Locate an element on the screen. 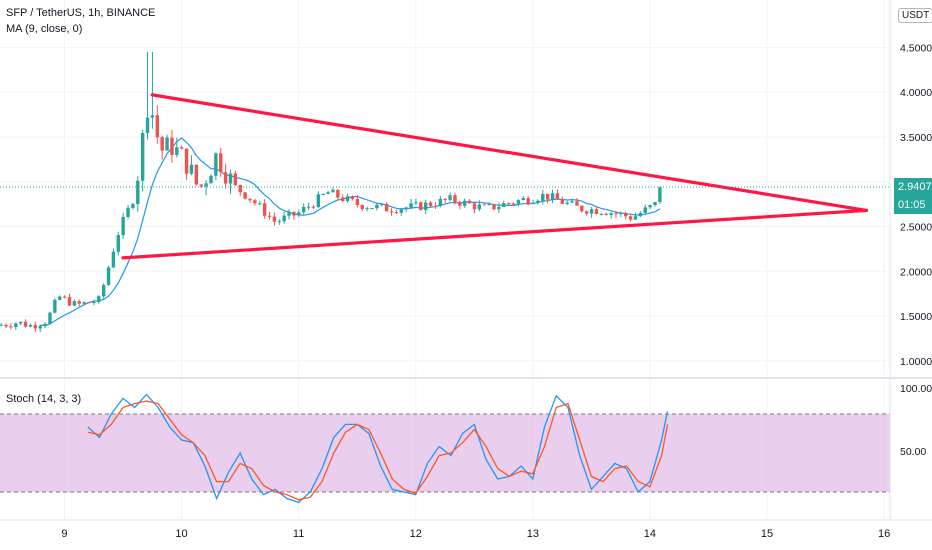 The image size is (932, 550). x-tick-label: 13 is located at coordinates (533, 534).